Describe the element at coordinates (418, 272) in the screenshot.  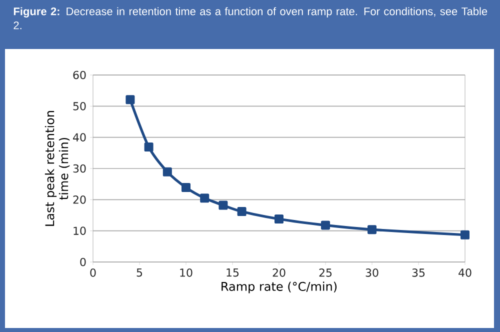
I see `x-tick-label: 35` at that location.